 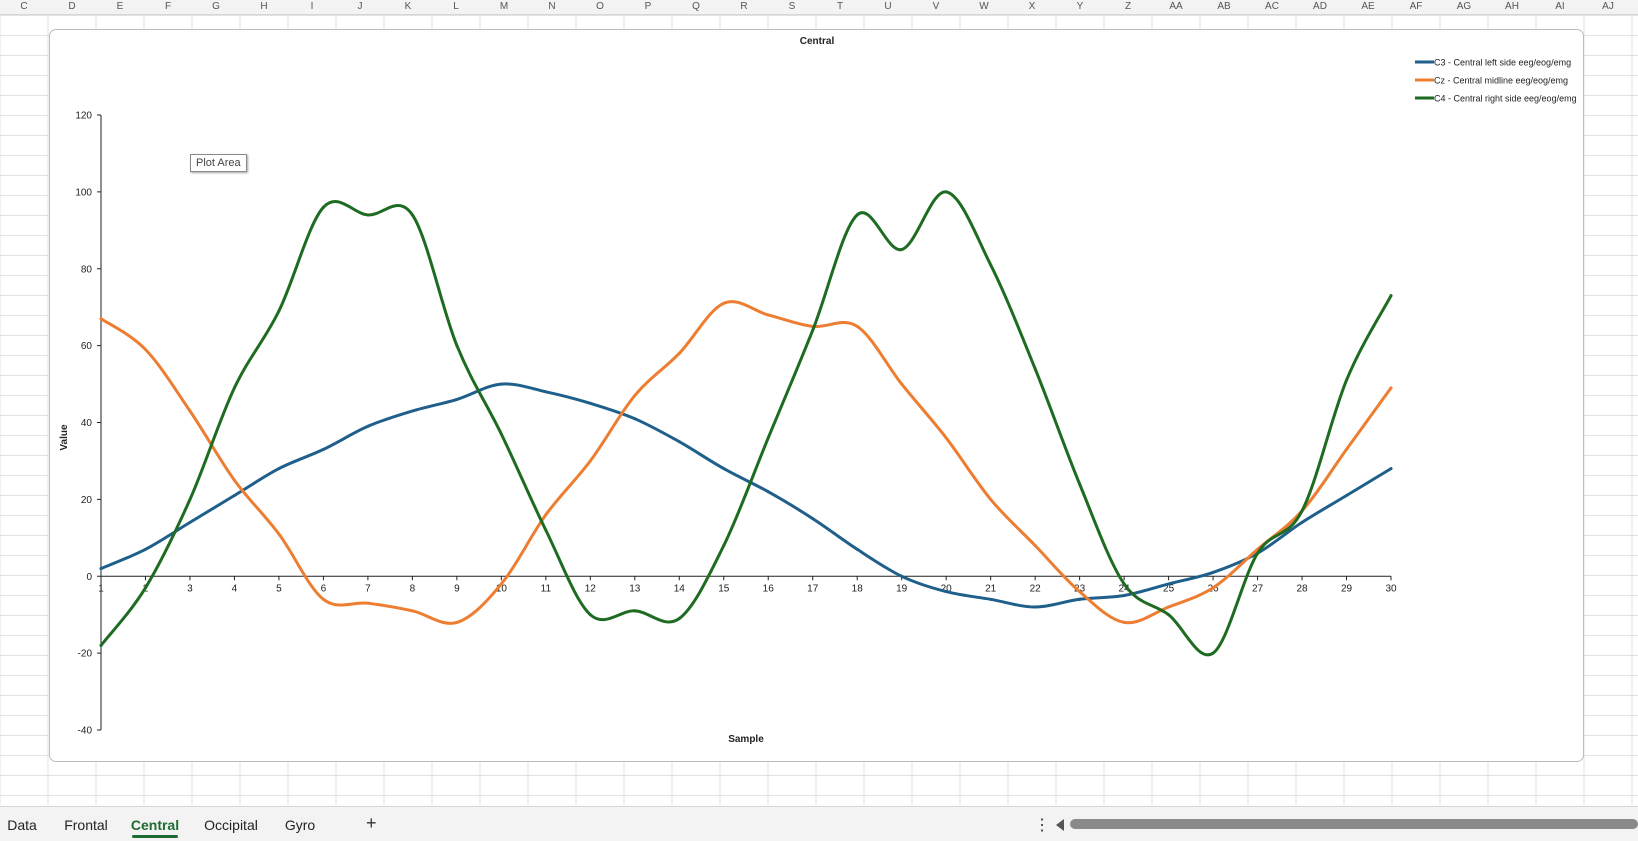 What do you see at coordinates (216, 6) in the screenshot?
I see `column-letter: G` at bounding box center [216, 6].